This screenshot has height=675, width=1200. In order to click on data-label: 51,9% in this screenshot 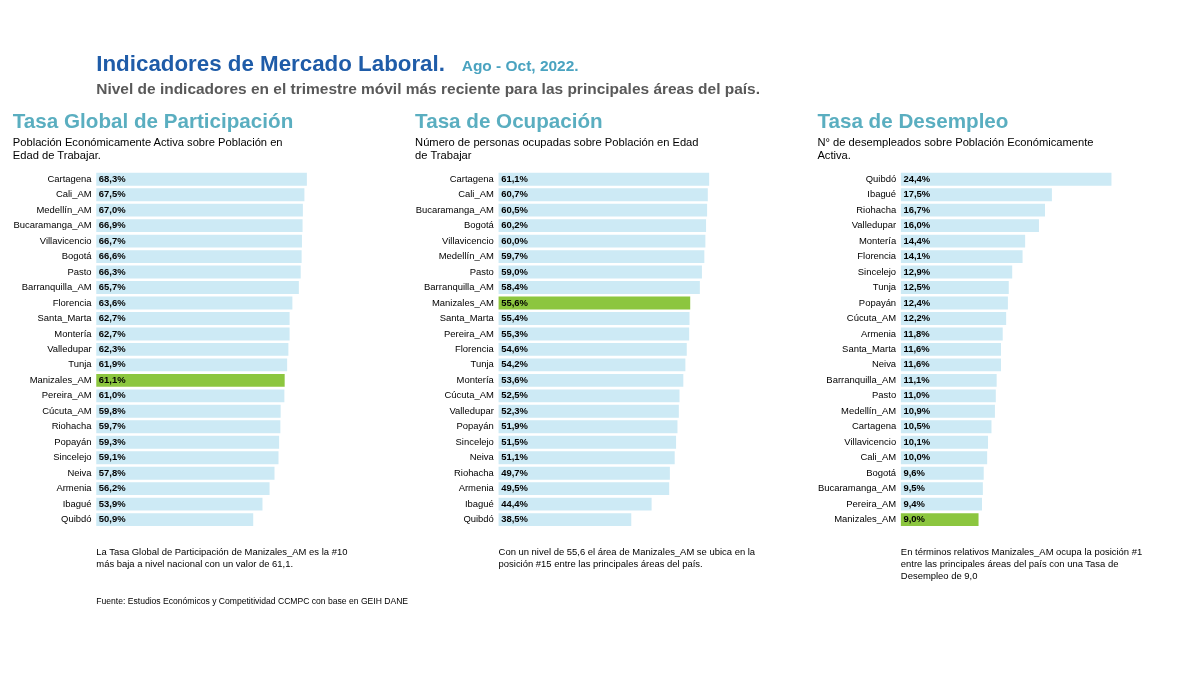, I will do `click(515, 426)`.